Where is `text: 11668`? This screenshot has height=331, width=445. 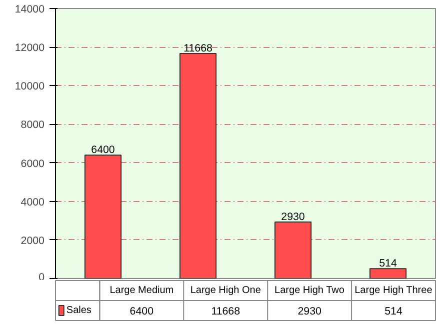 text: 11668 is located at coordinates (225, 312).